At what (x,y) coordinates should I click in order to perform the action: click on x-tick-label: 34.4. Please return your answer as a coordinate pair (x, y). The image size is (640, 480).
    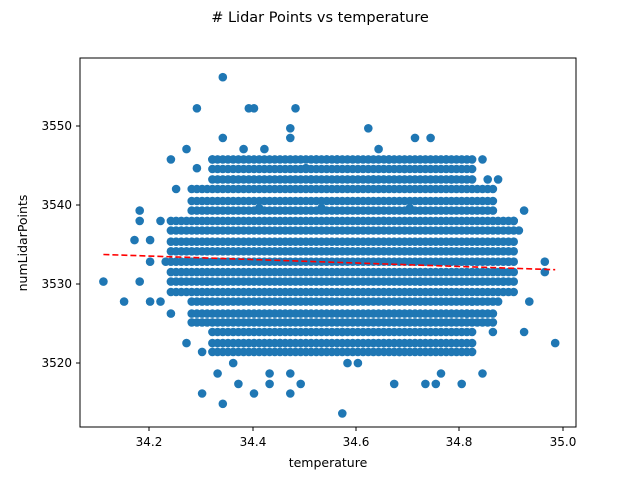
    Looking at the image, I should click on (253, 442).